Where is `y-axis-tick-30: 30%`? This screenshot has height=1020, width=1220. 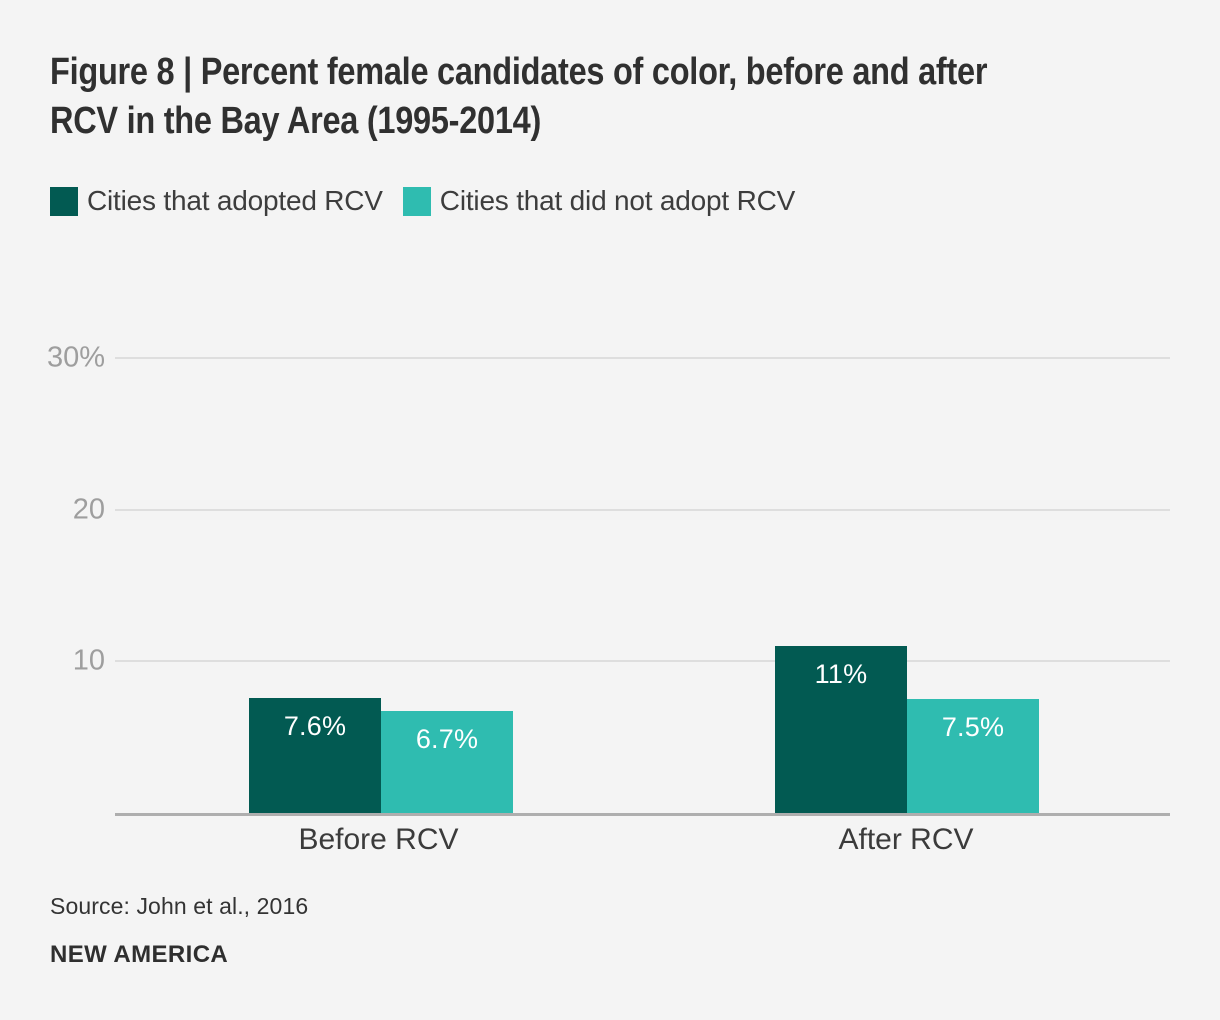
y-axis-tick-30: 30% is located at coordinates (75, 357).